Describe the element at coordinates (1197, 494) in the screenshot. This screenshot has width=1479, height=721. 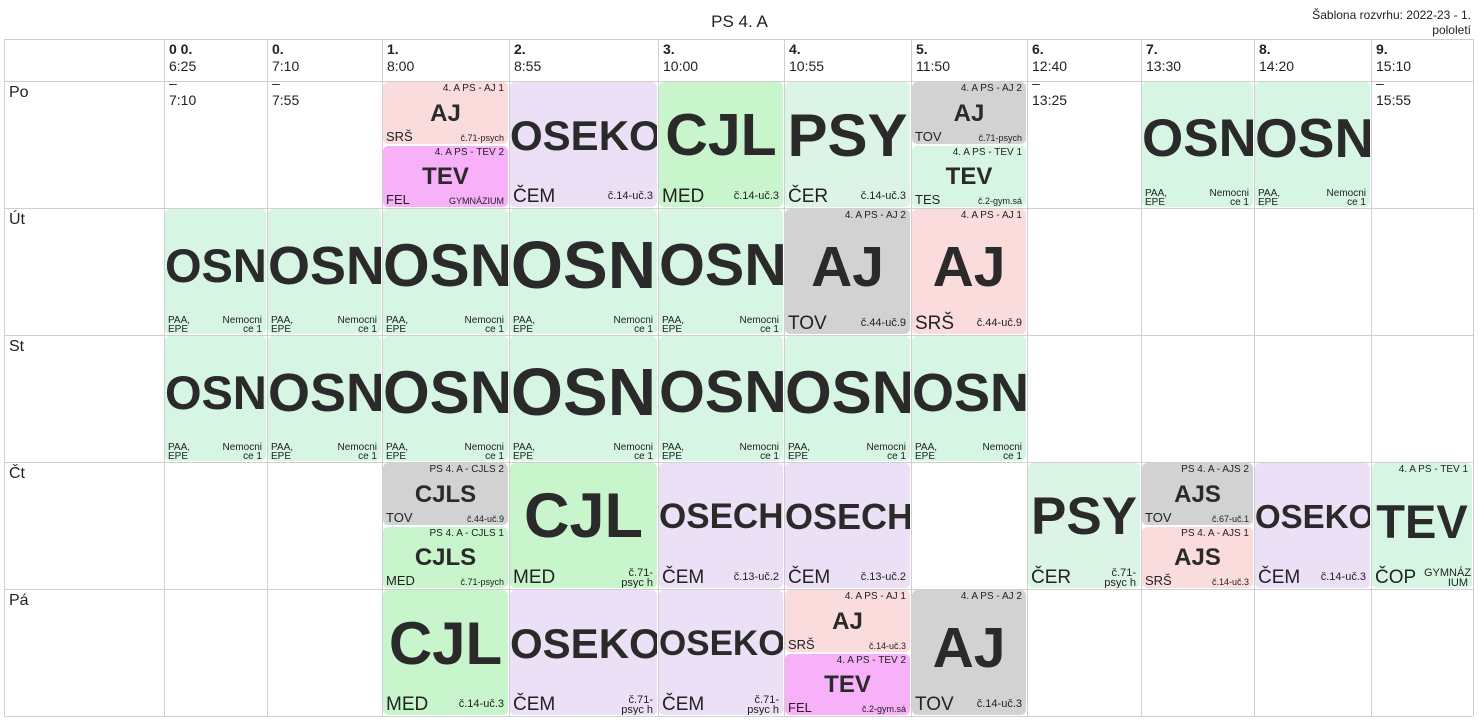
I see `lesson-subject: AJS` at that location.